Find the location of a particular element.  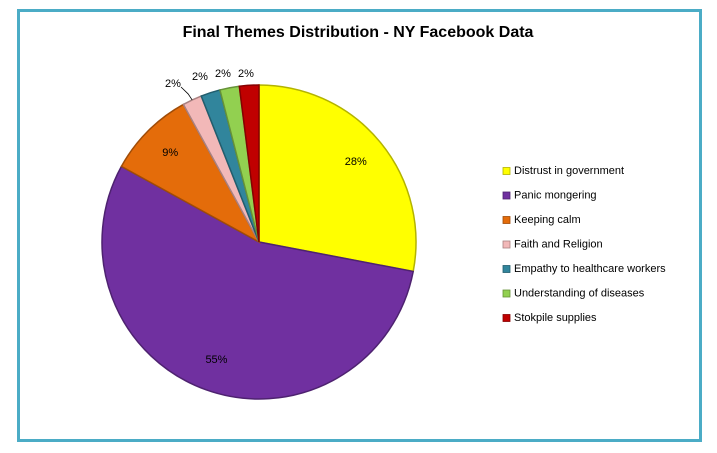

legend-label: Distrust in government is located at coordinates (569, 171).